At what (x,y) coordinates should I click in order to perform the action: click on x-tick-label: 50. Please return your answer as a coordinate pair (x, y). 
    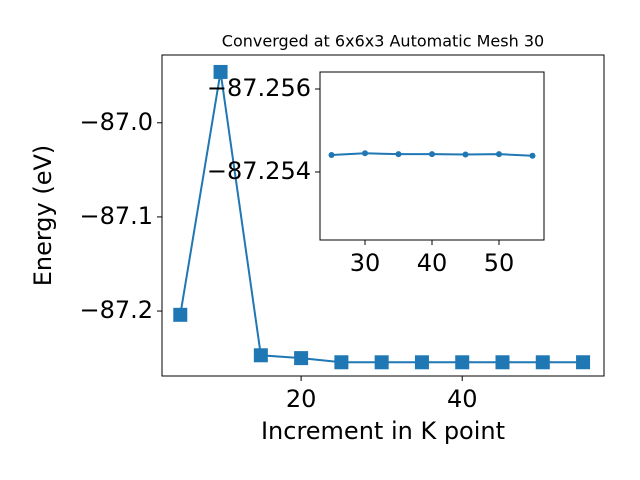
    Looking at the image, I should click on (499, 263).